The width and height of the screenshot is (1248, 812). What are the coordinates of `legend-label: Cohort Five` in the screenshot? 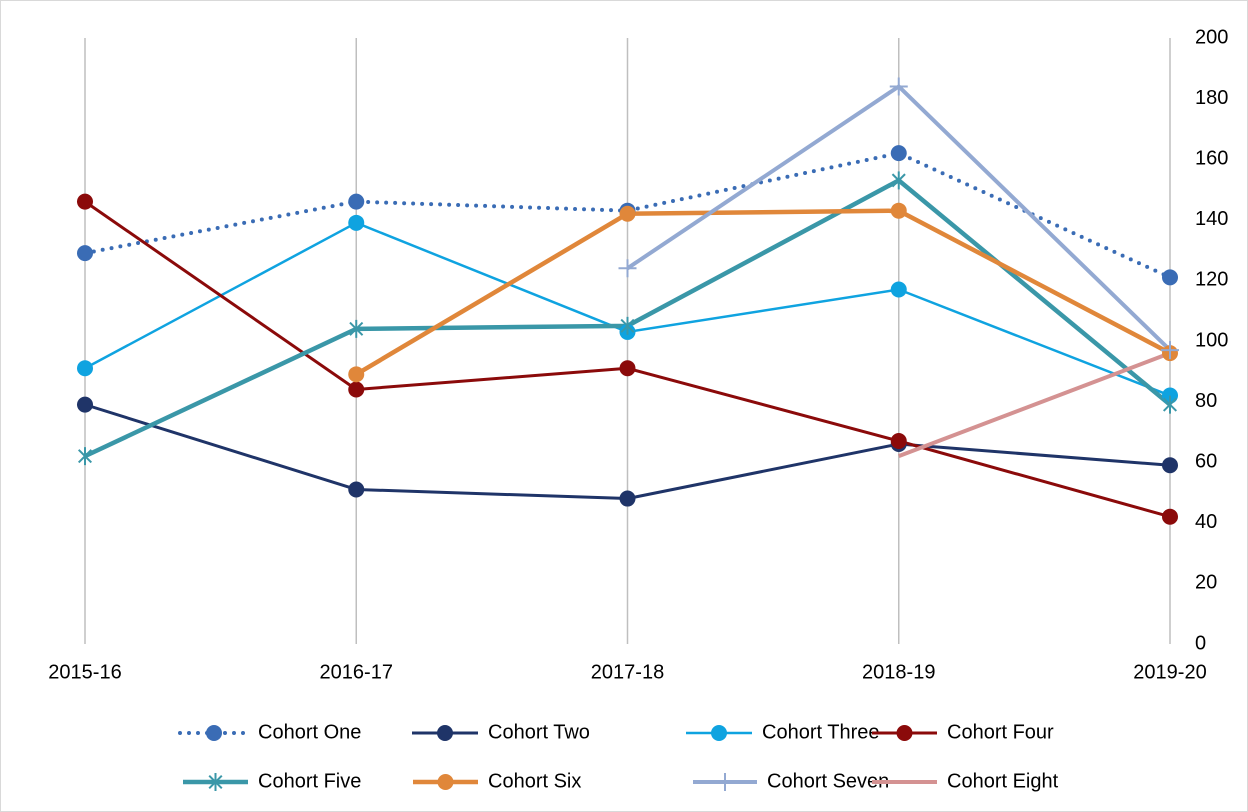 It's located at (309, 781).